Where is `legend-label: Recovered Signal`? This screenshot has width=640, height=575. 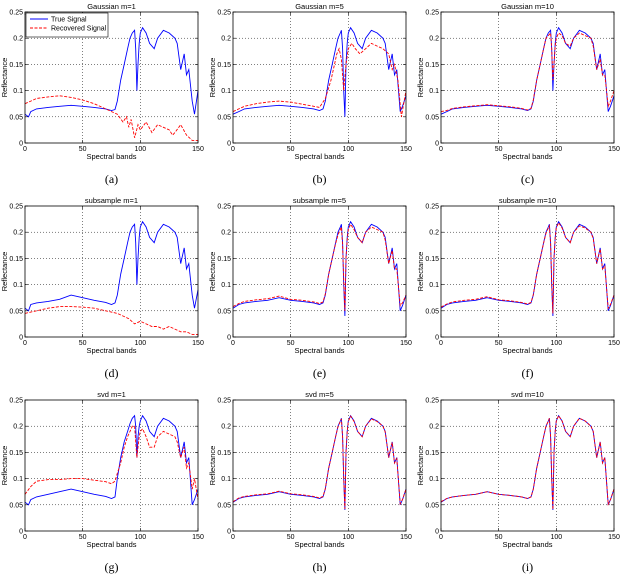 legend-label: Recovered Signal is located at coordinates (79, 29).